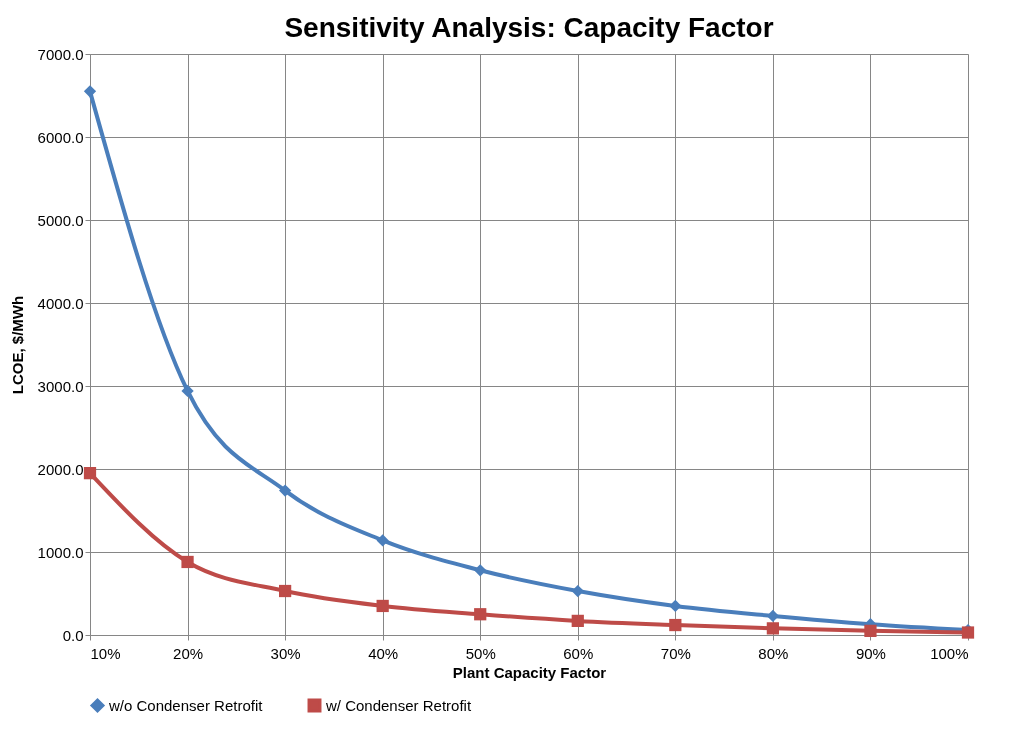  Describe the element at coordinates (480, 653) in the screenshot. I see `x-tick-label: 50%` at that location.